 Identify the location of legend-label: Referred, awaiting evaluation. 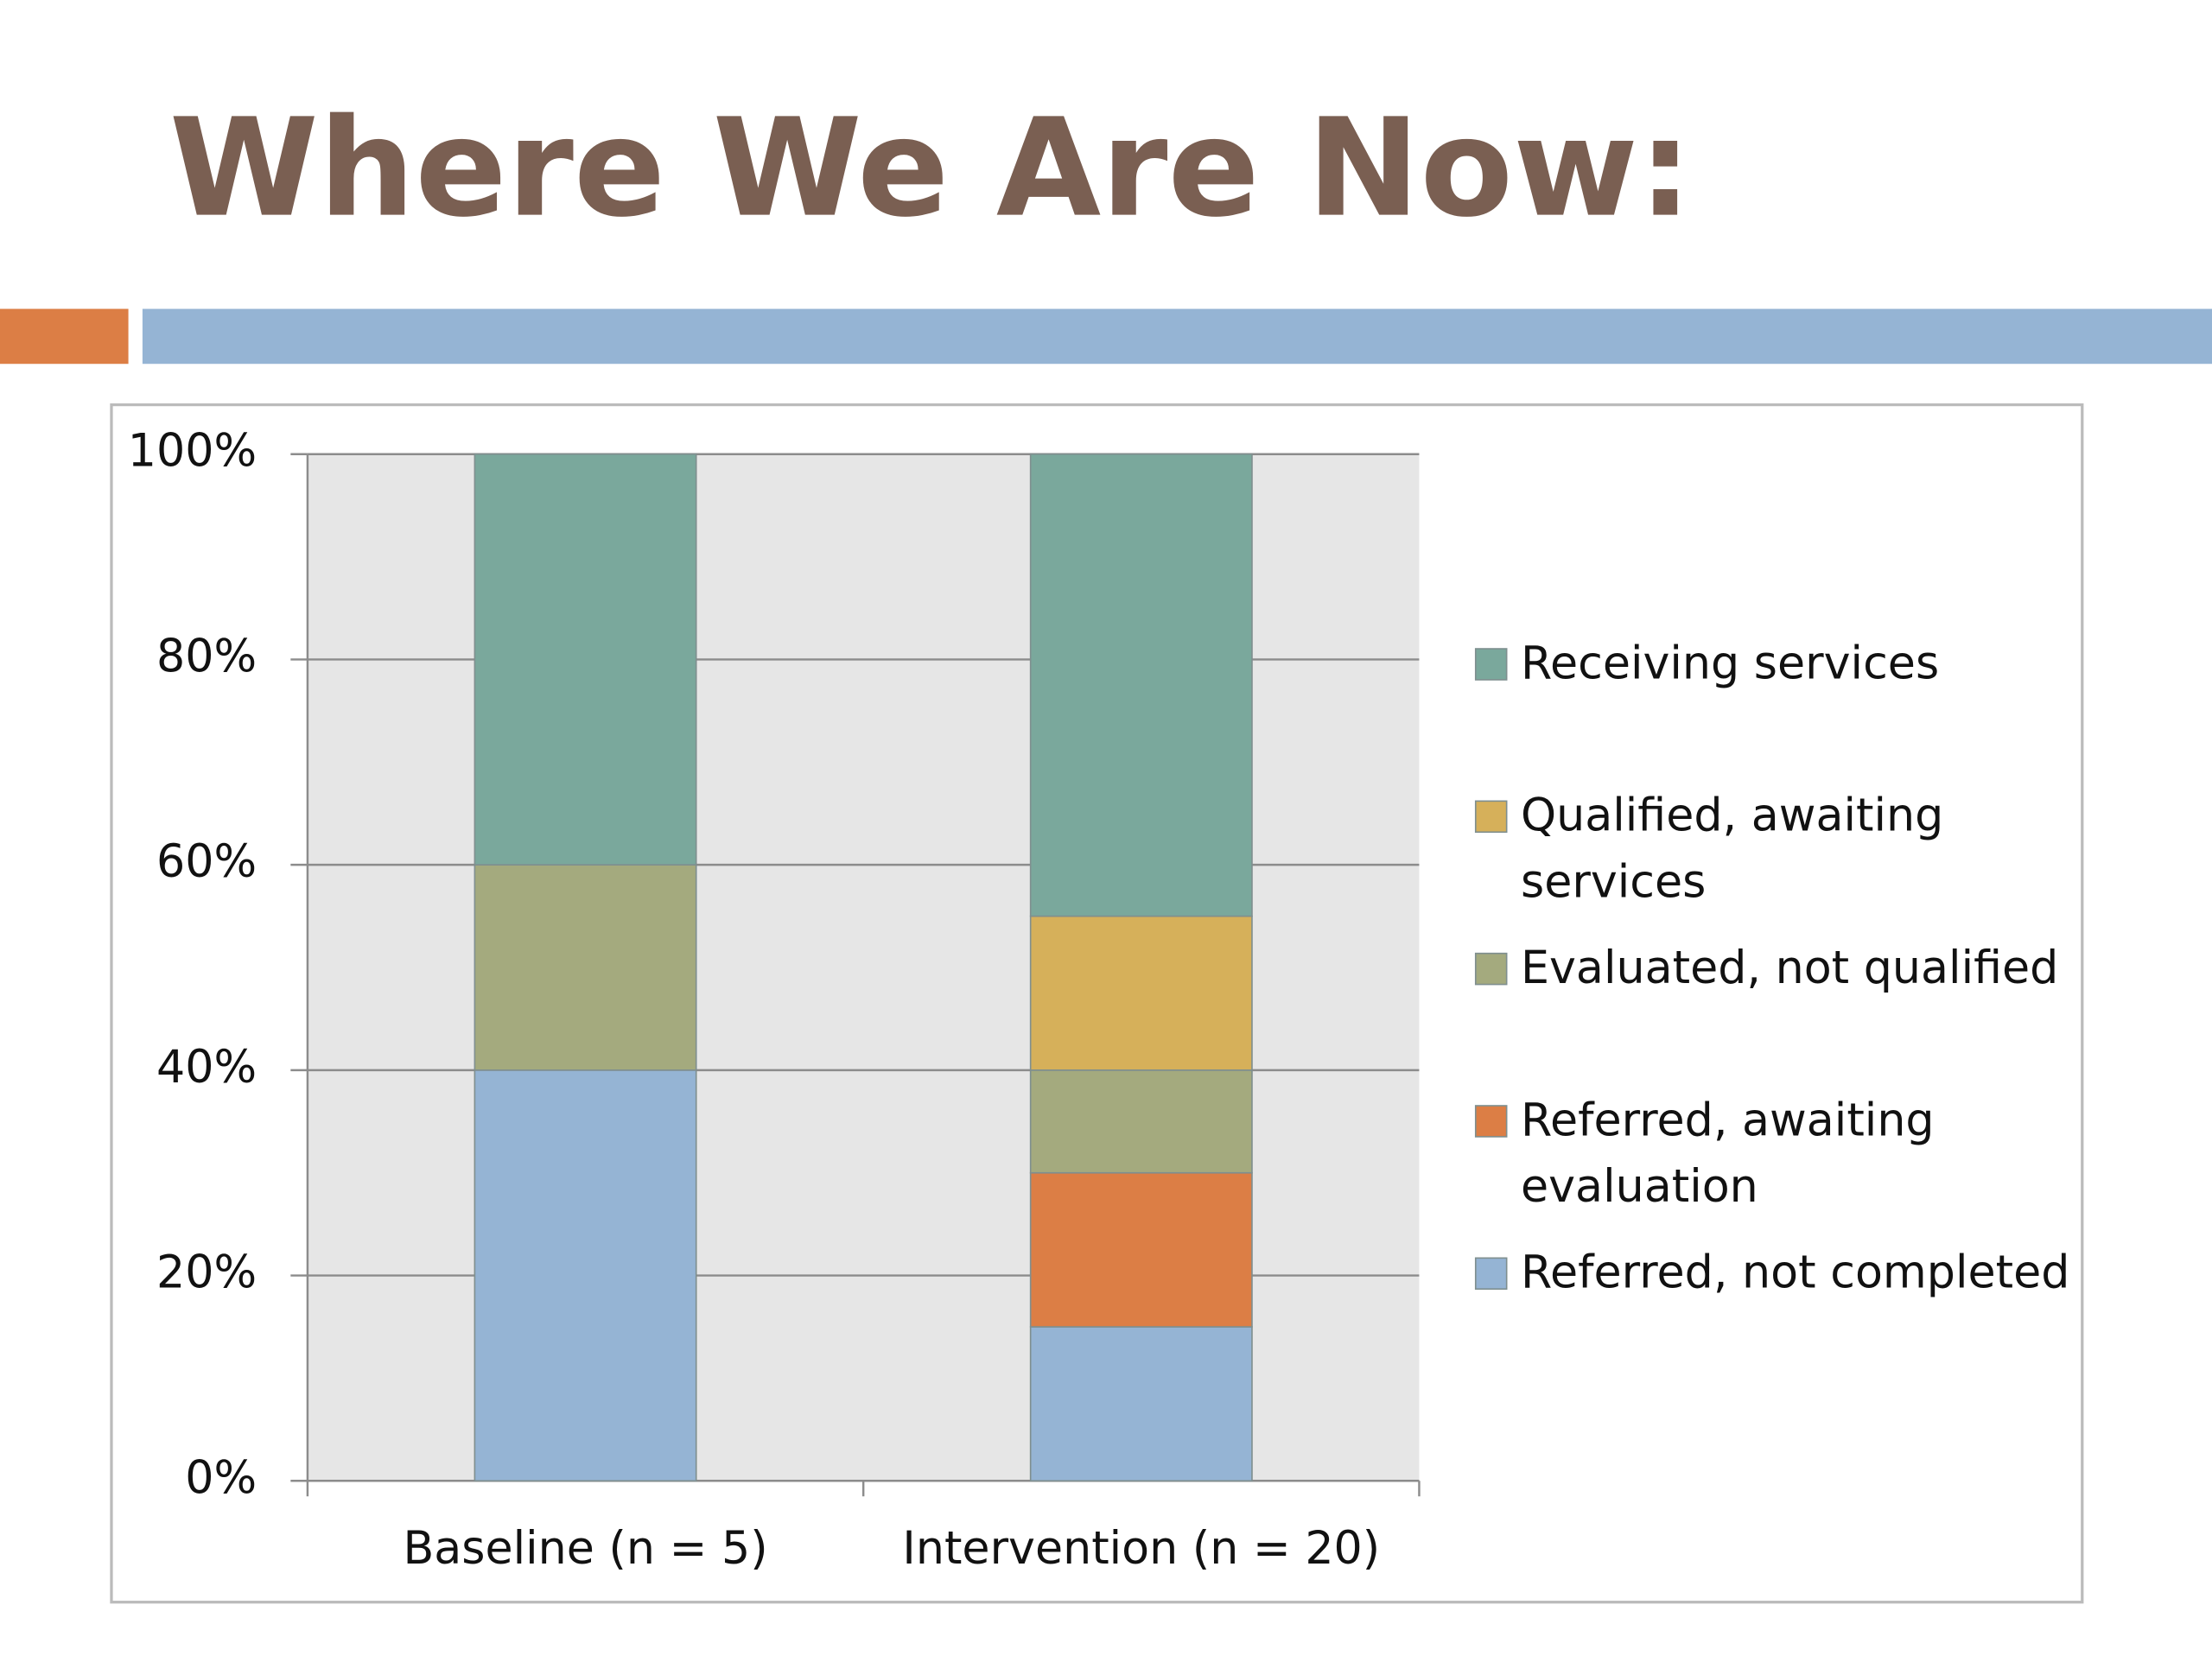
(1728, 1153).